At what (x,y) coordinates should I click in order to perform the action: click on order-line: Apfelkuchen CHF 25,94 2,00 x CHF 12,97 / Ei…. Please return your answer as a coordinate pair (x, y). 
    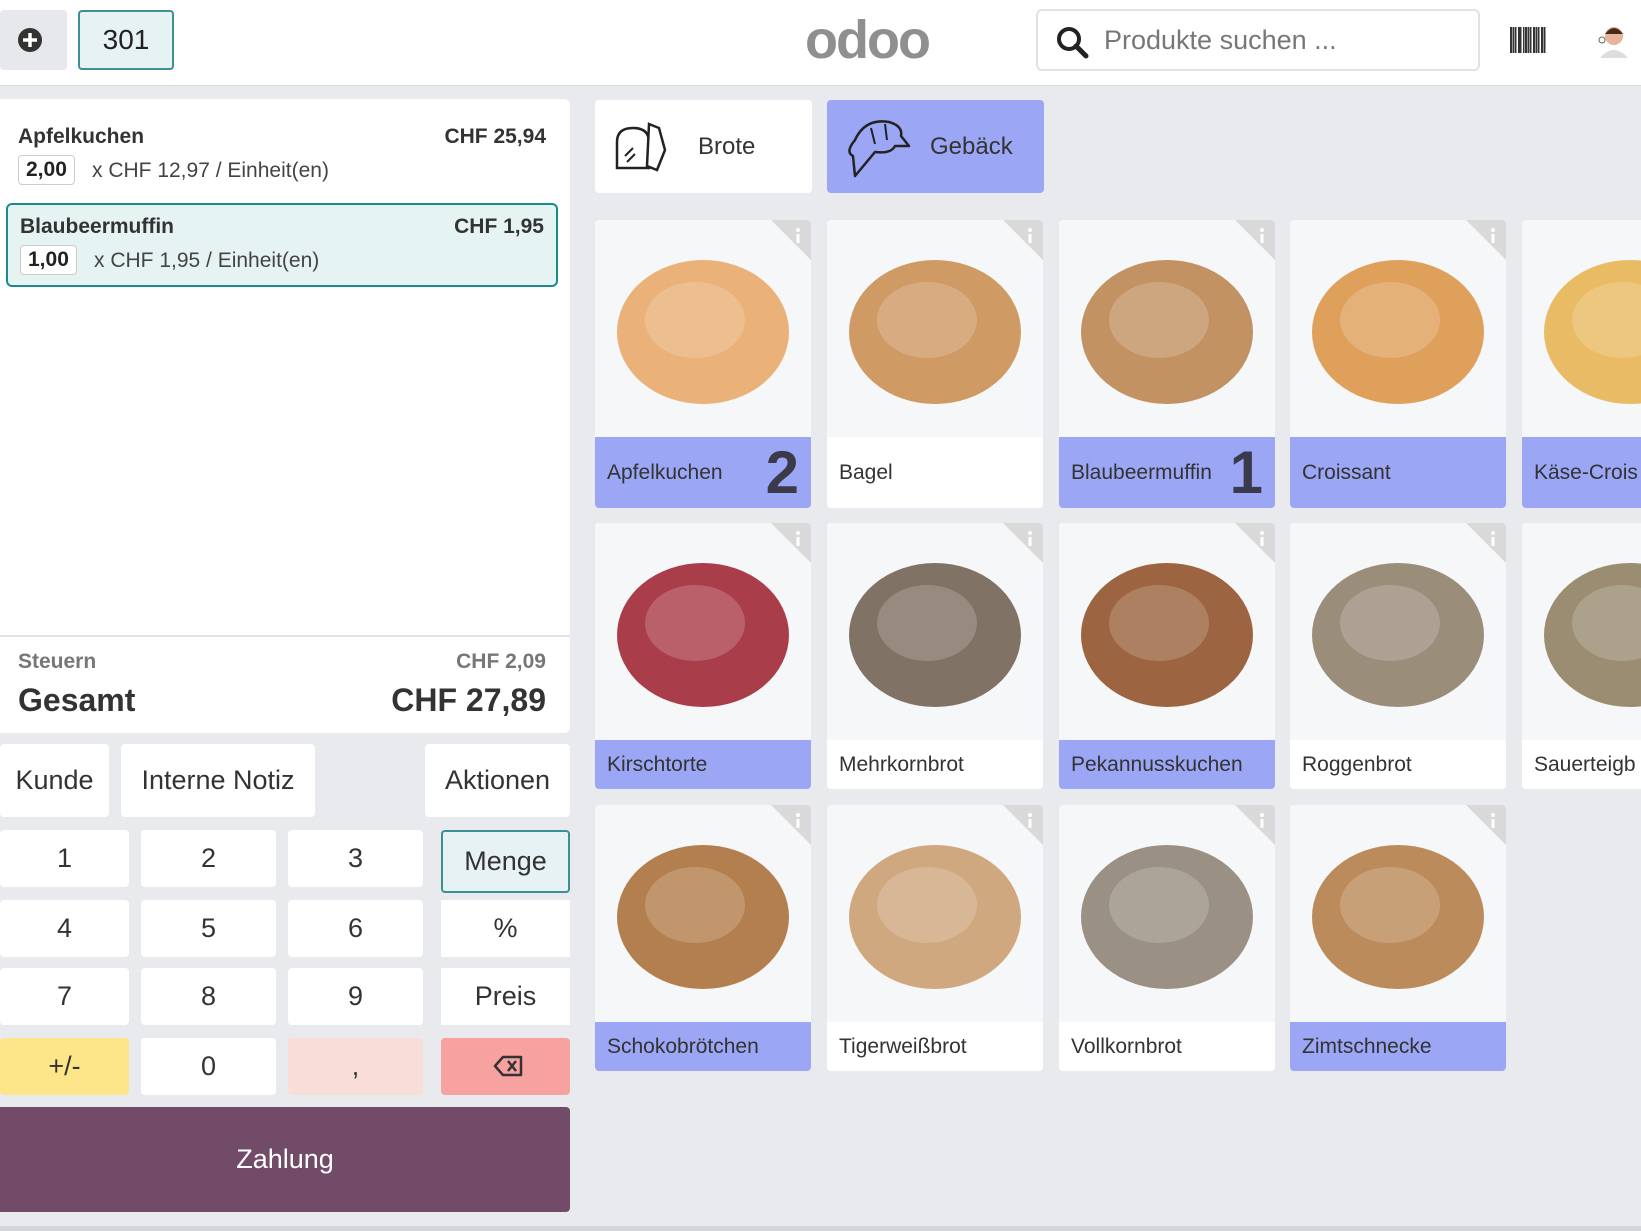
    Looking at the image, I should click on (282, 157).